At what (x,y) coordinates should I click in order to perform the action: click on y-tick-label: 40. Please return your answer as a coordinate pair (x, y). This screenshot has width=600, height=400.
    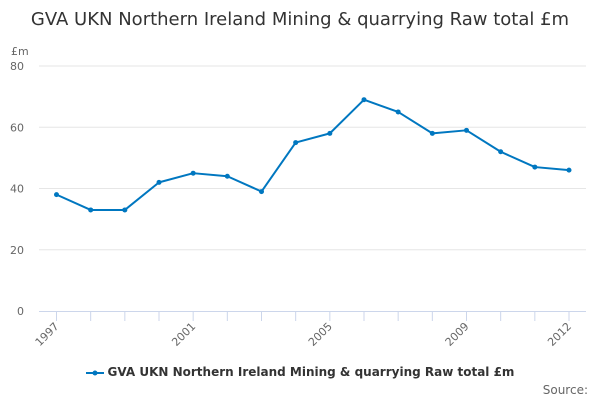
    Looking at the image, I should click on (17, 189).